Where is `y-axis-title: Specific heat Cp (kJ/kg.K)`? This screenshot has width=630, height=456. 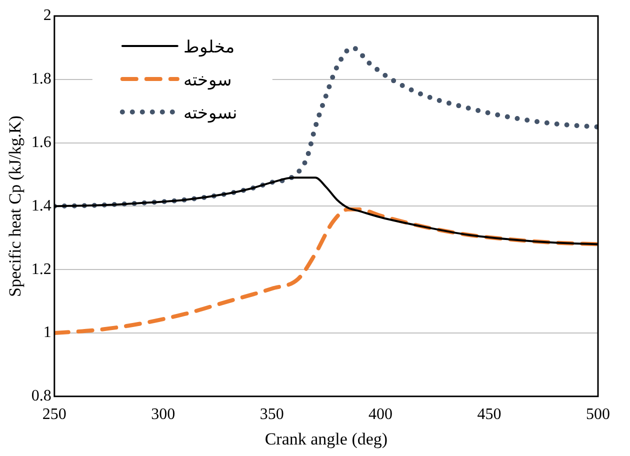
y-axis-title: Specific heat Cp (kJ/kg.K) is located at coordinates (15, 206).